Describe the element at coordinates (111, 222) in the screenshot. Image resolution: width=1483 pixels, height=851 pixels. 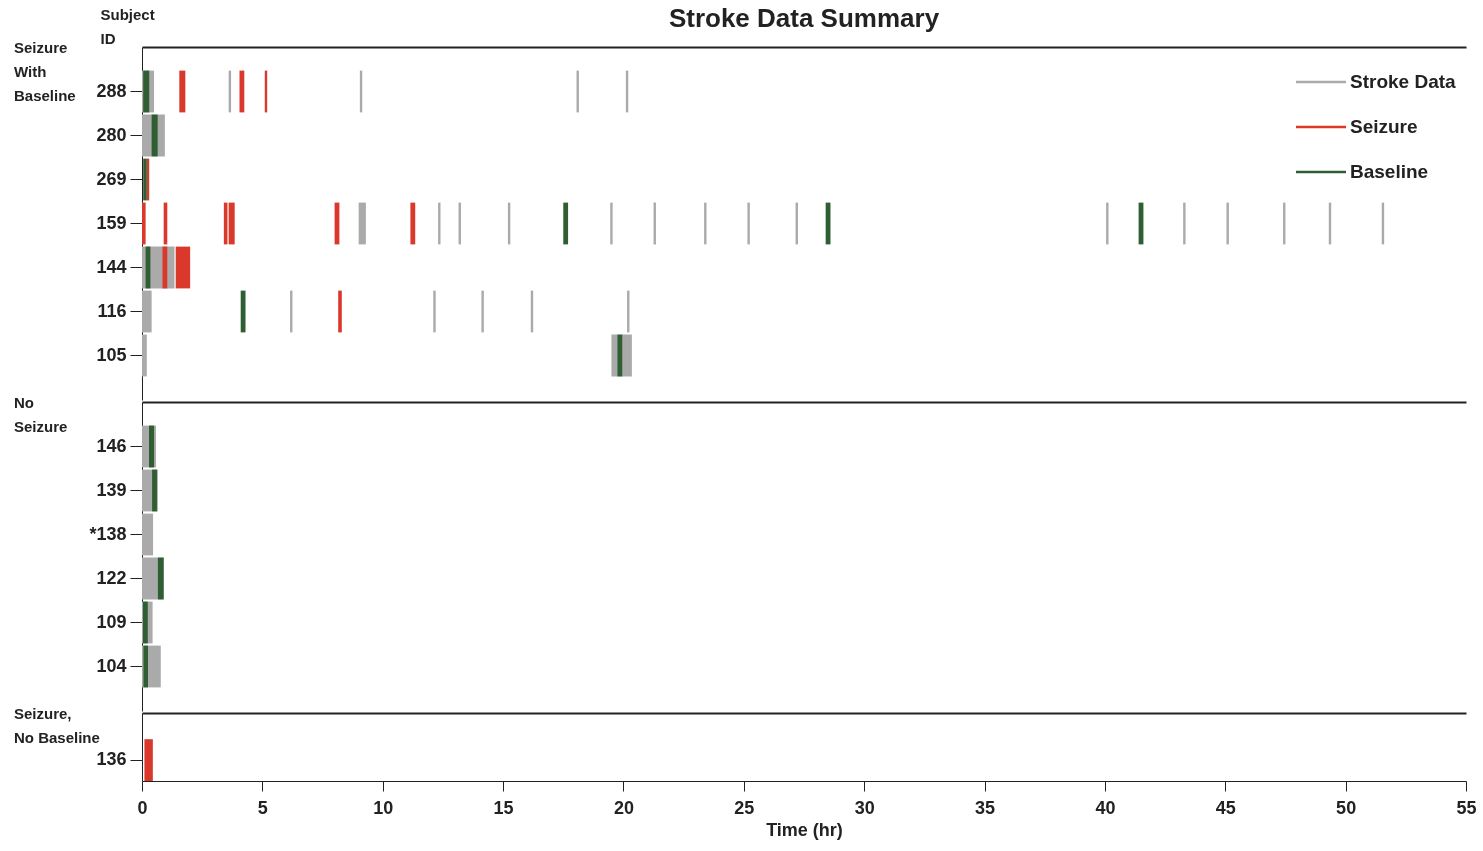
I see `y-tick-label: 159` at that location.